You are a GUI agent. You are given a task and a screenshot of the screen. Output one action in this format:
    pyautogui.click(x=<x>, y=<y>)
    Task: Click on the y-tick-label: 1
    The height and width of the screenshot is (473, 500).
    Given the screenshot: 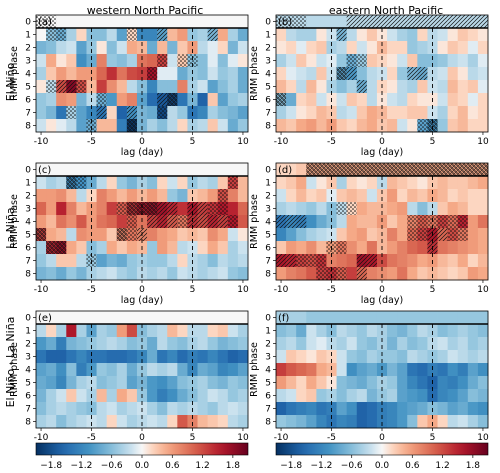 What is the action you would take?
    pyautogui.click(x=28, y=36)
    